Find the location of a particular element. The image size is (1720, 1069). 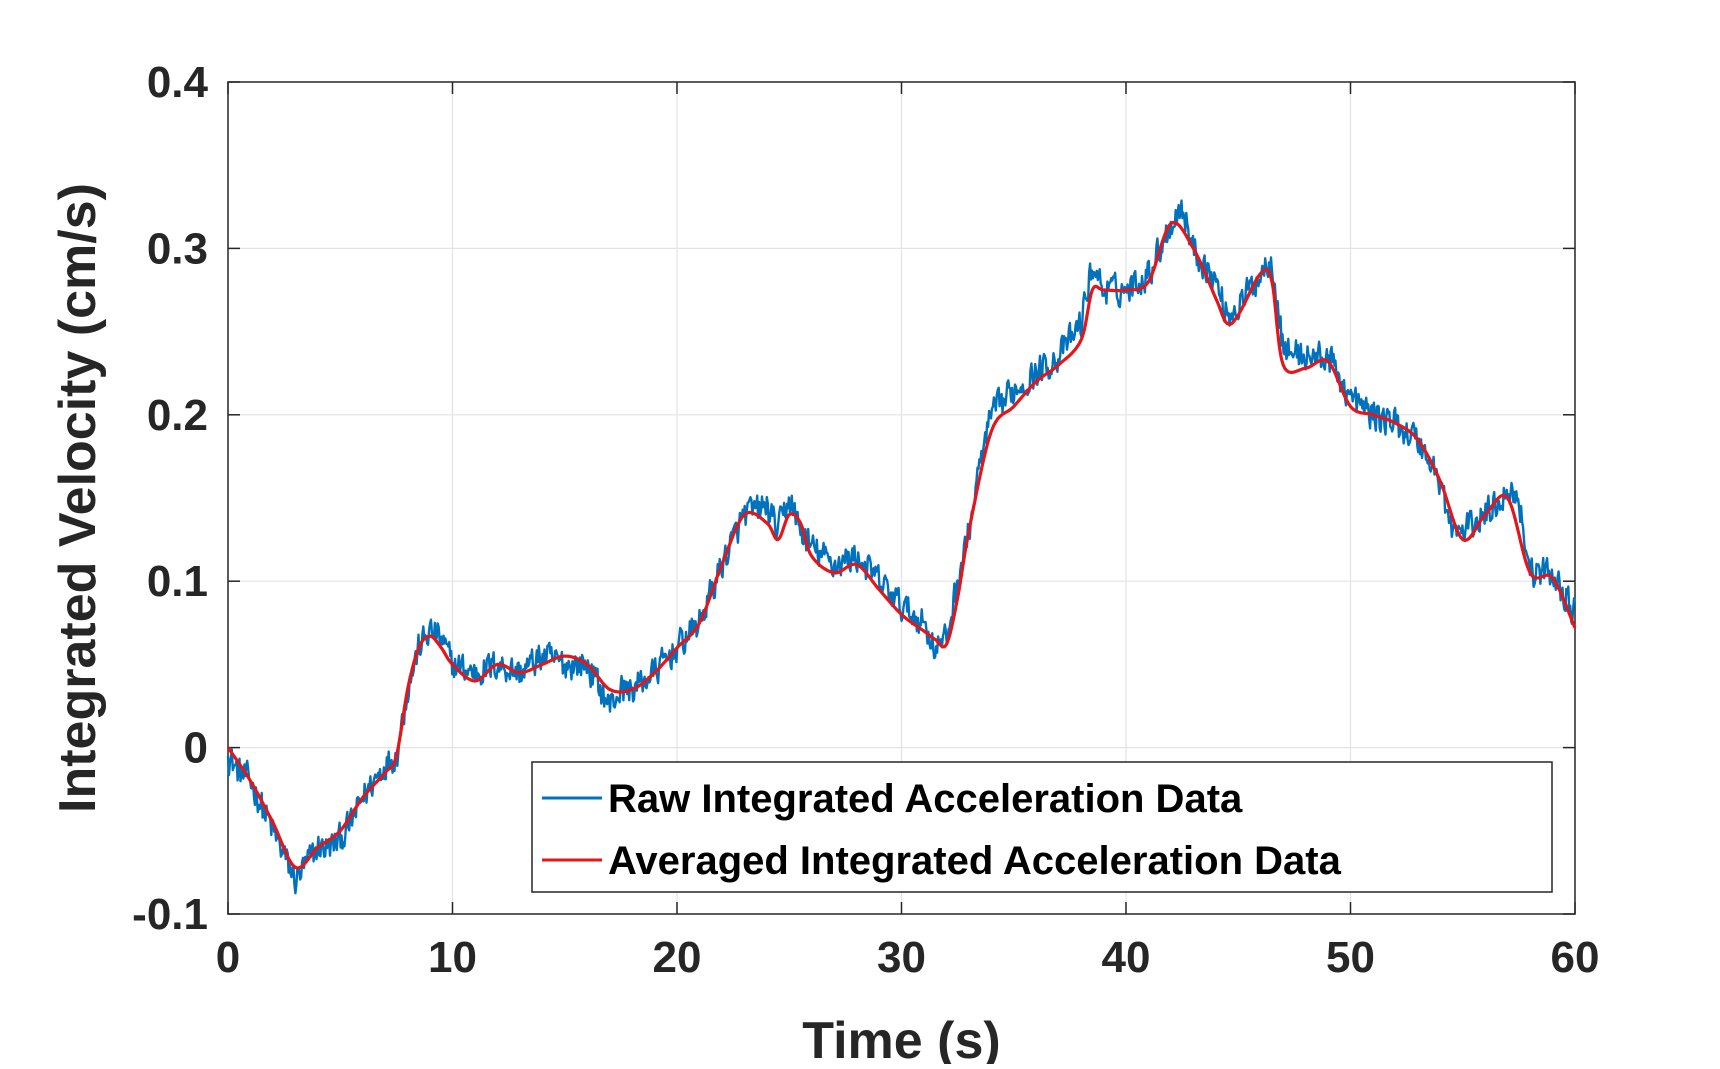

y-tick-label: 0 is located at coordinates (196, 748).